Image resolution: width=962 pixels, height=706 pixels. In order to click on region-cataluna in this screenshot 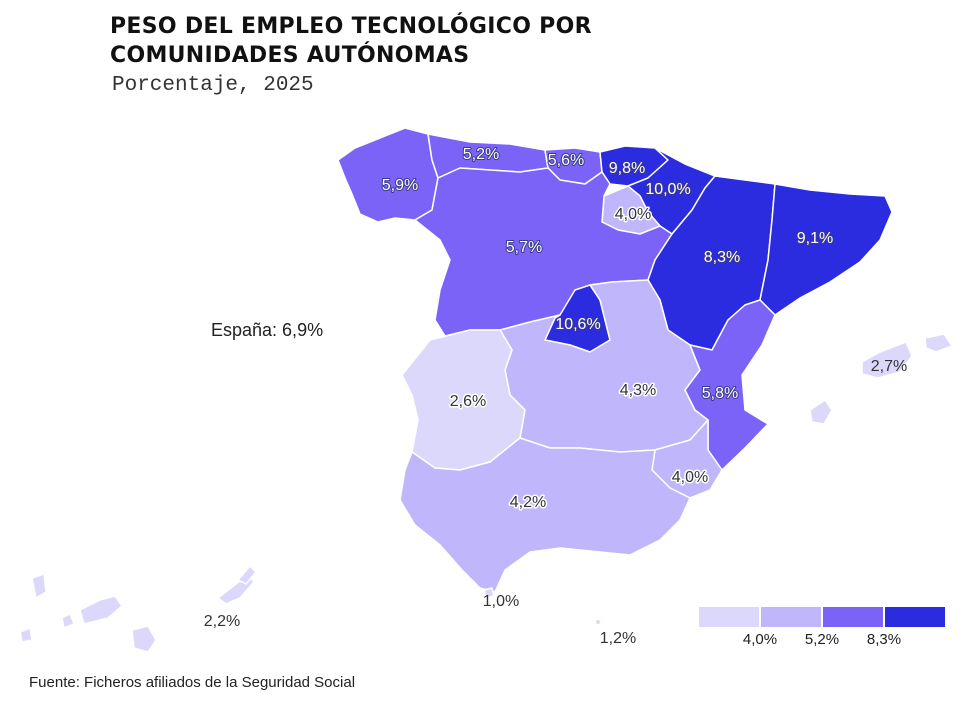, I will do `click(826, 249)`.